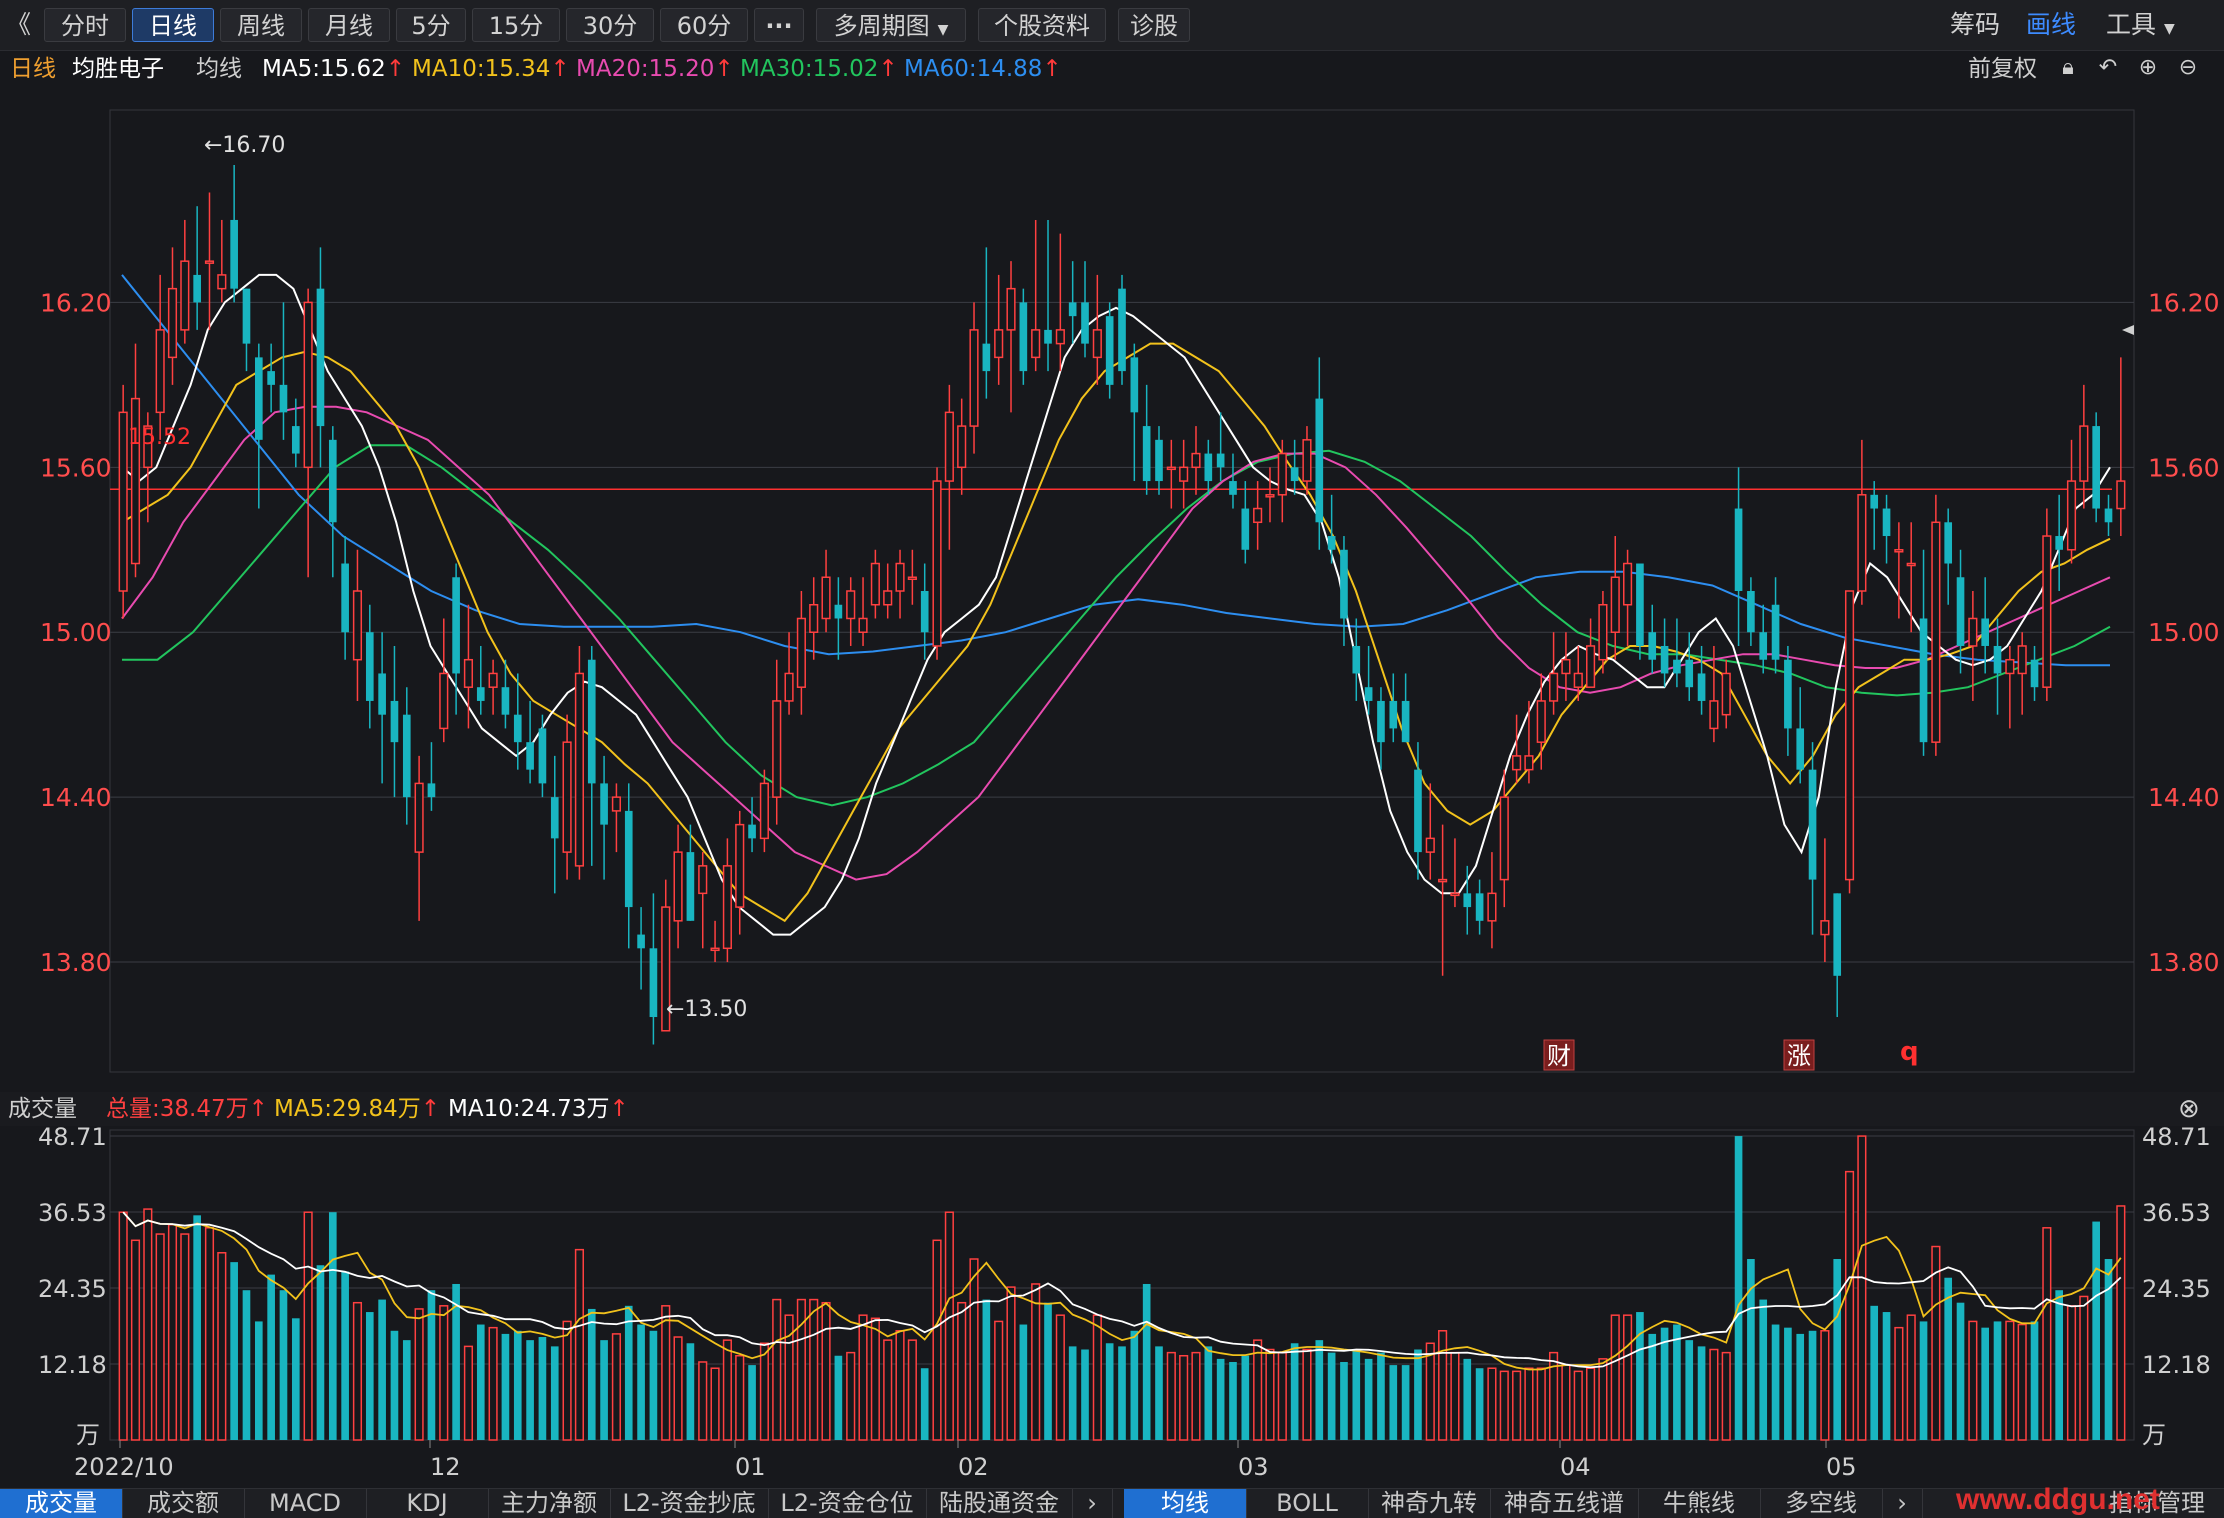  What do you see at coordinates (1154, 25) in the screenshot?
I see `diagnose-button: 诊股` at bounding box center [1154, 25].